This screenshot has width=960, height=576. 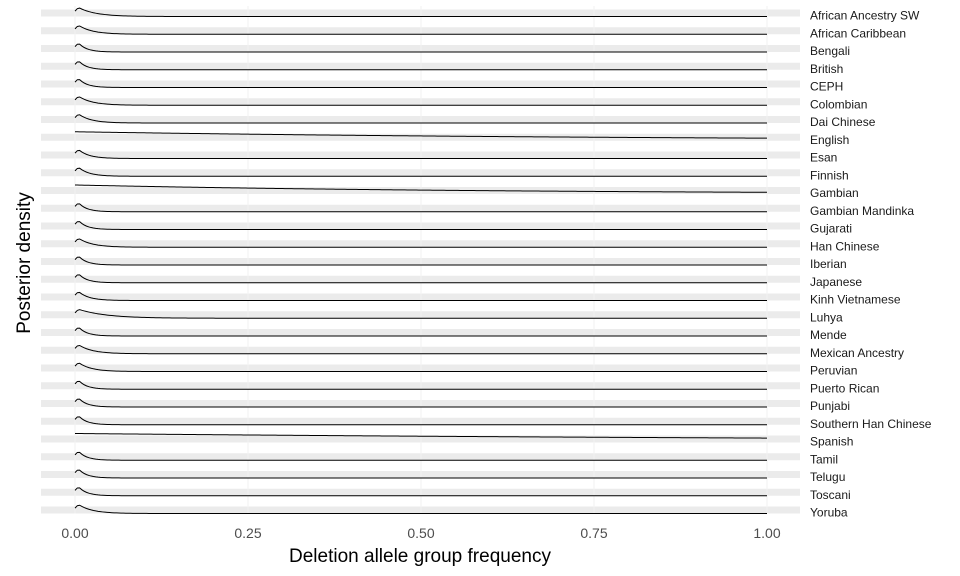 I want to click on row-label: Mende, so click(x=828, y=335).